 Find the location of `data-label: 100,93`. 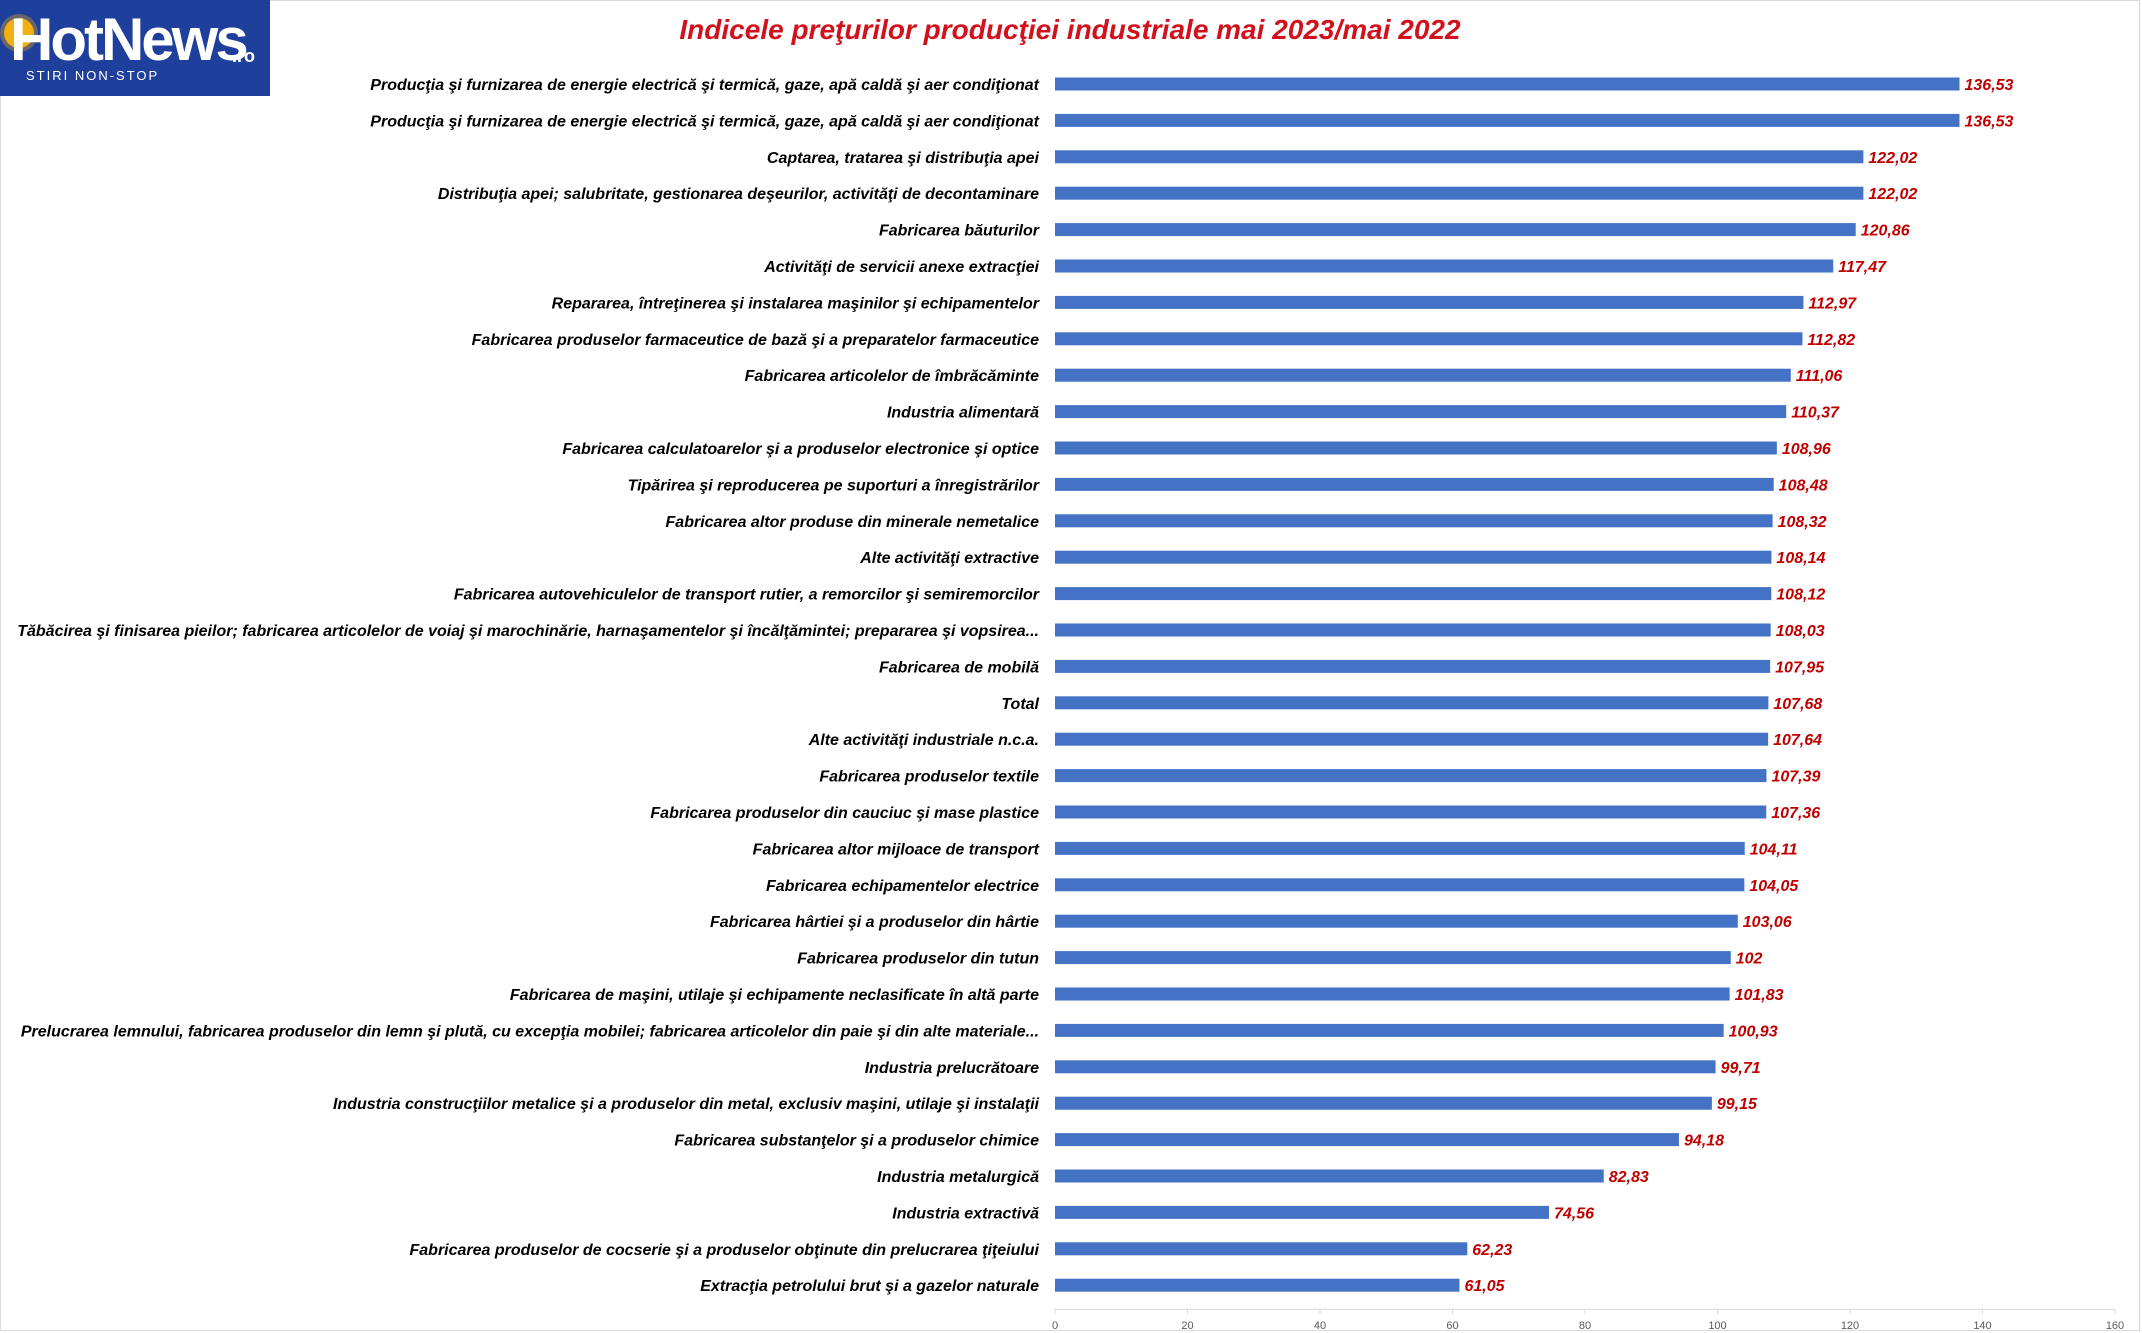

data-label: 100,93 is located at coordinates (1753, 1031).